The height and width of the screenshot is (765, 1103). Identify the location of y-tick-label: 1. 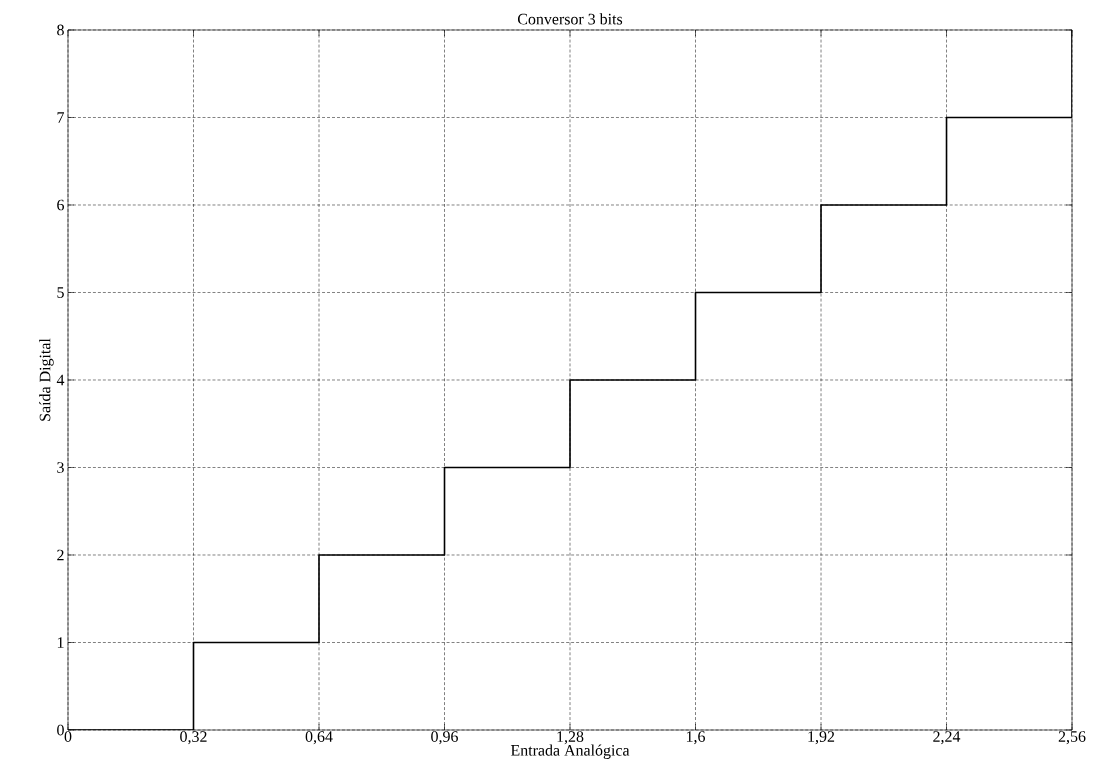
(60, 642).